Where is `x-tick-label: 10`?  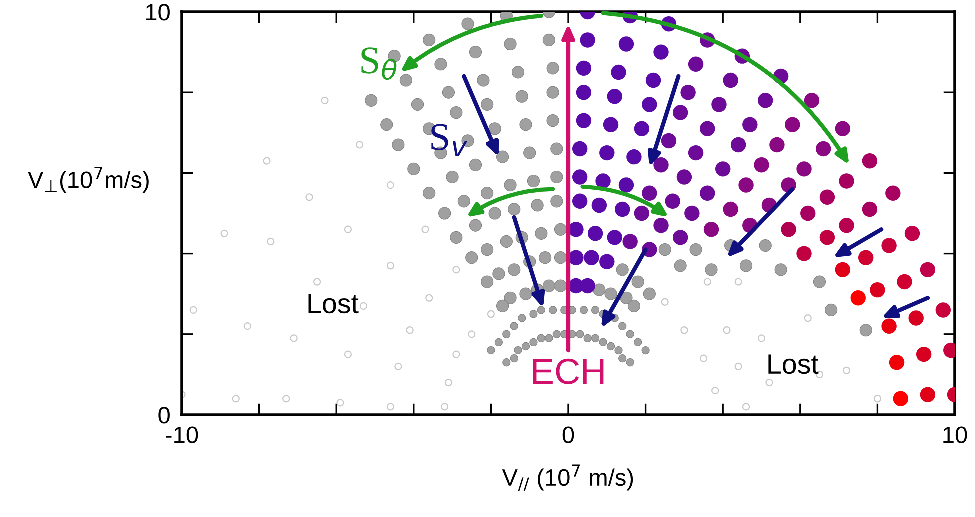
x-tick-label: 10 is located at coordinates (956, 435).